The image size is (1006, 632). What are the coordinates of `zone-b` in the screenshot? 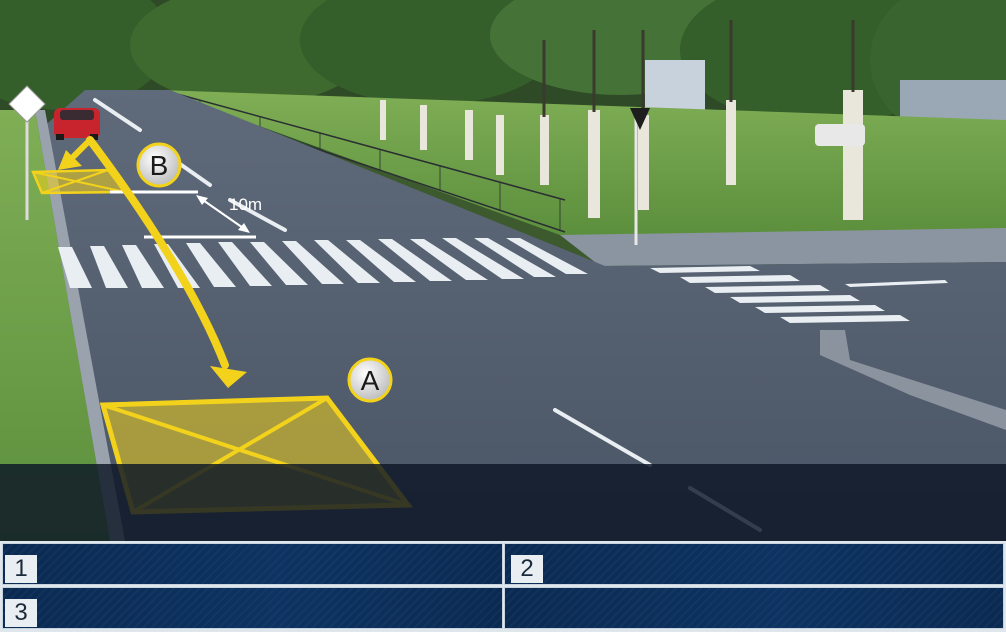 It's located at (79, 181).